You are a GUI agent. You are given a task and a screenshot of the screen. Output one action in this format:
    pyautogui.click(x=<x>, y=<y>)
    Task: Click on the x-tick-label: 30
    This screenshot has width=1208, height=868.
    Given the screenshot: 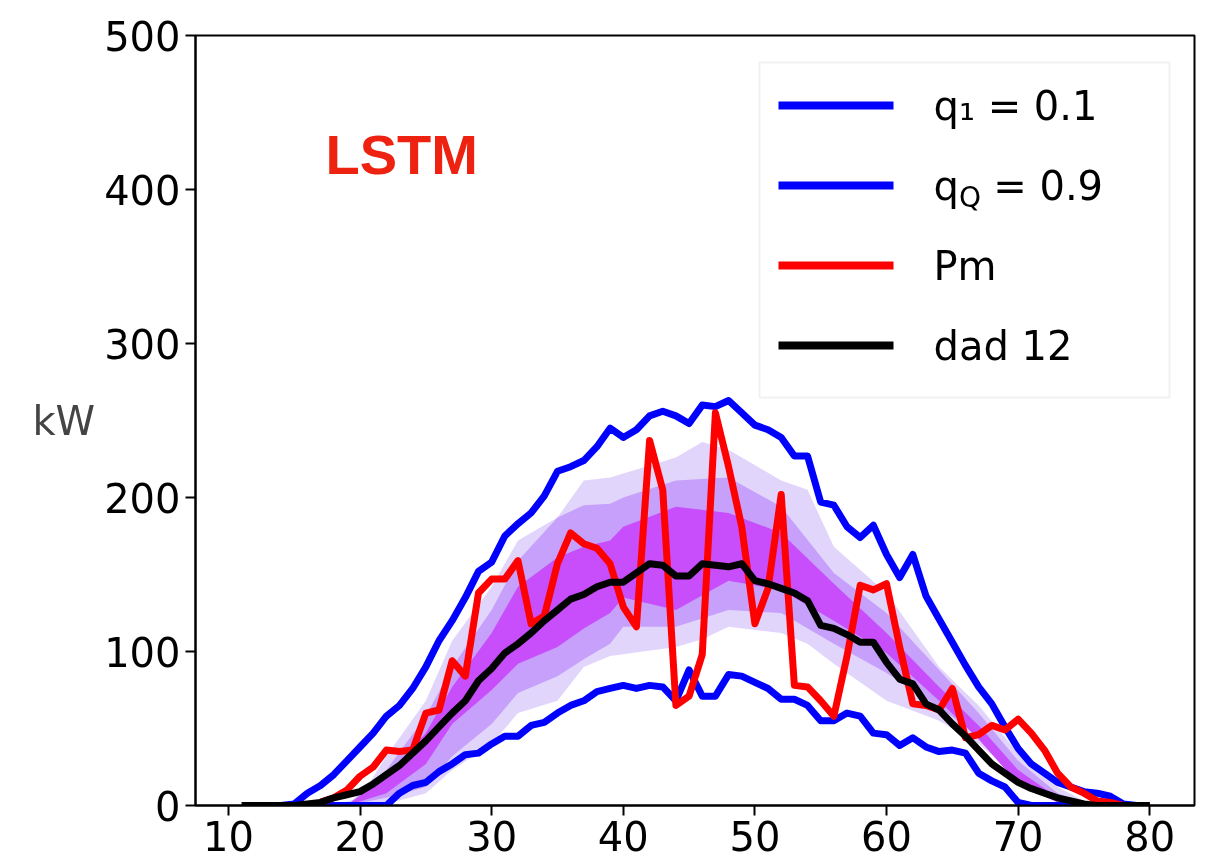 What is the action you would take?
    pyautogui.click(x=492, y=836)
    